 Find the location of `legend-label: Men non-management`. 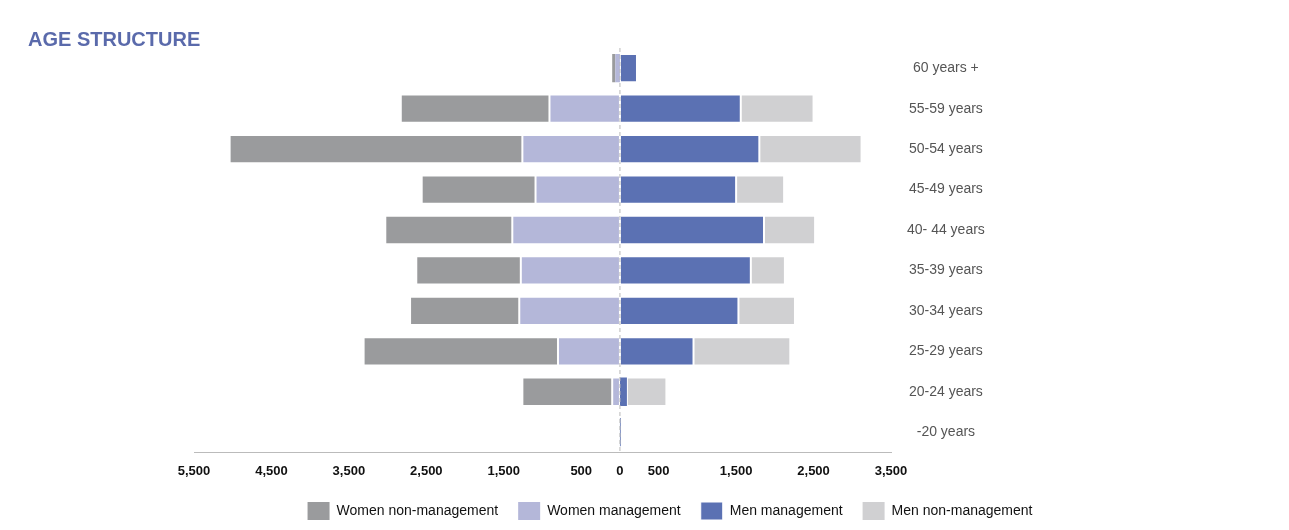

legend-label: Men non-management is located at coordinates (962, 509).